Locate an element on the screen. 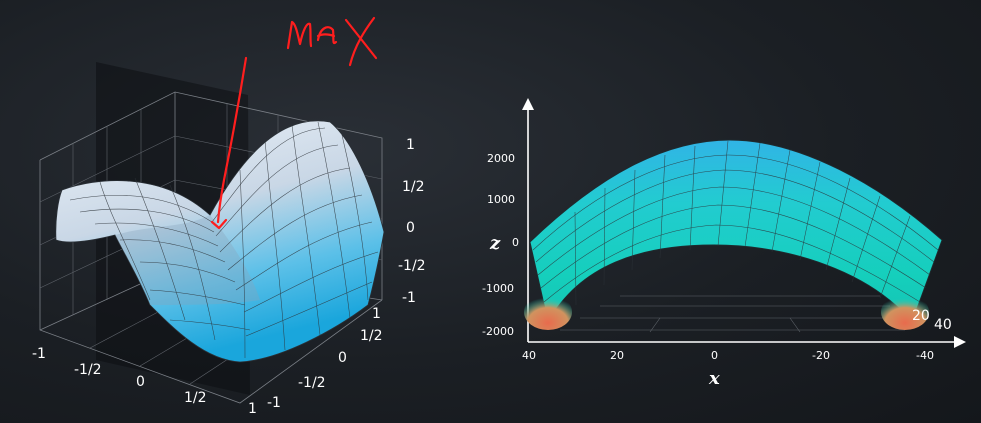 Image resolution: width=981 pixels, height=423 pixels. floor-grid is located at coordinates (732, 314).